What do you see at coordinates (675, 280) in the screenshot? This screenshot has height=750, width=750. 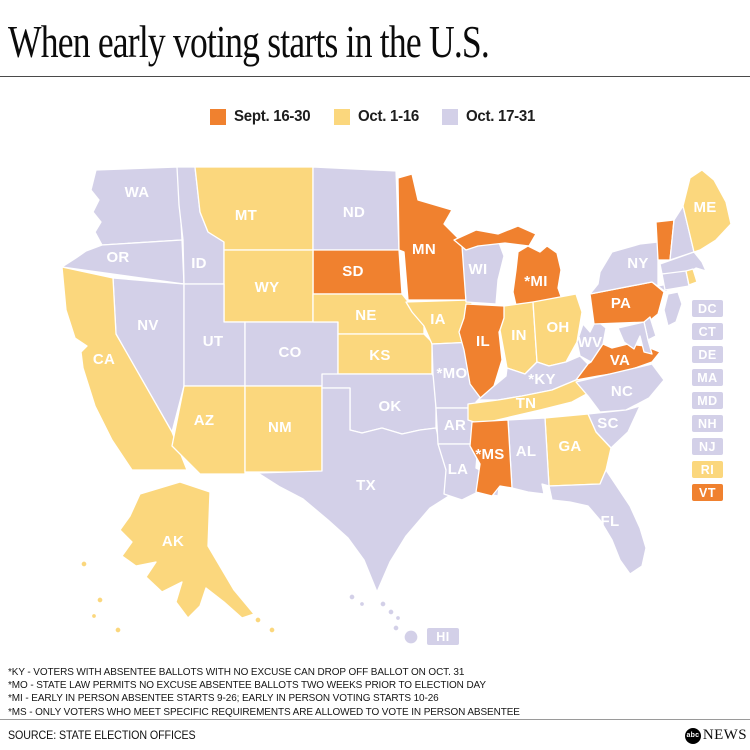 I see `state-ct` at bounding box center [675, 280].